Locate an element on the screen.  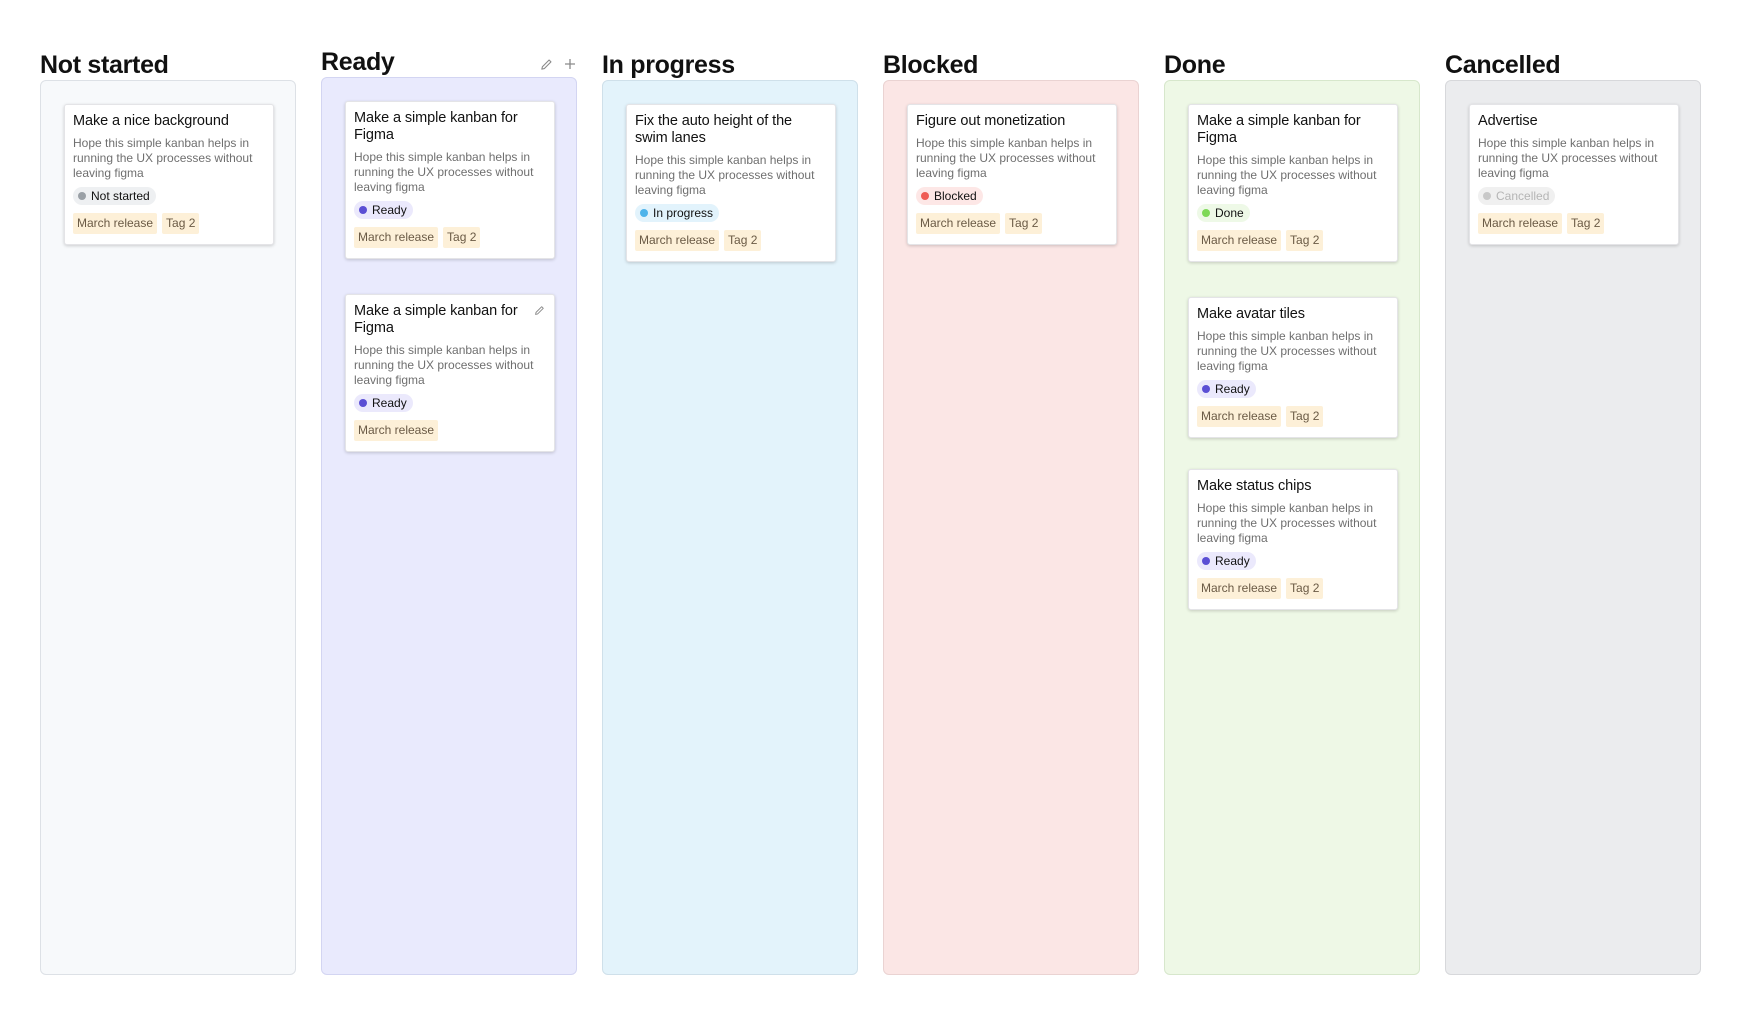
status-chip: Not started is located at coordinates (114, 196).